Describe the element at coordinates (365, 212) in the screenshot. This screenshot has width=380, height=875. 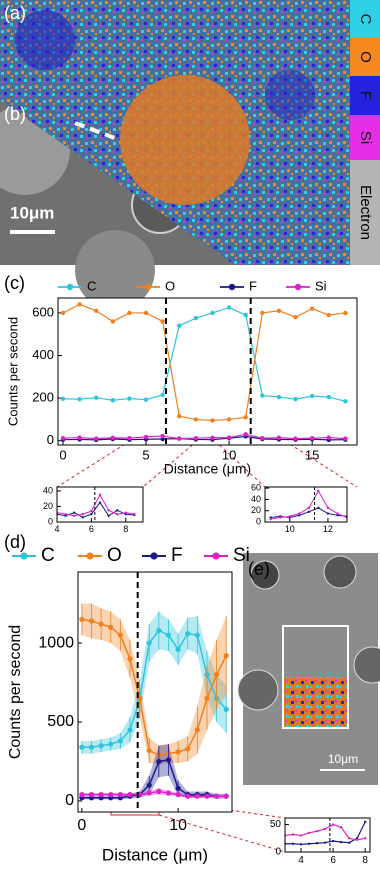
I see `legend-swatch` at that location.